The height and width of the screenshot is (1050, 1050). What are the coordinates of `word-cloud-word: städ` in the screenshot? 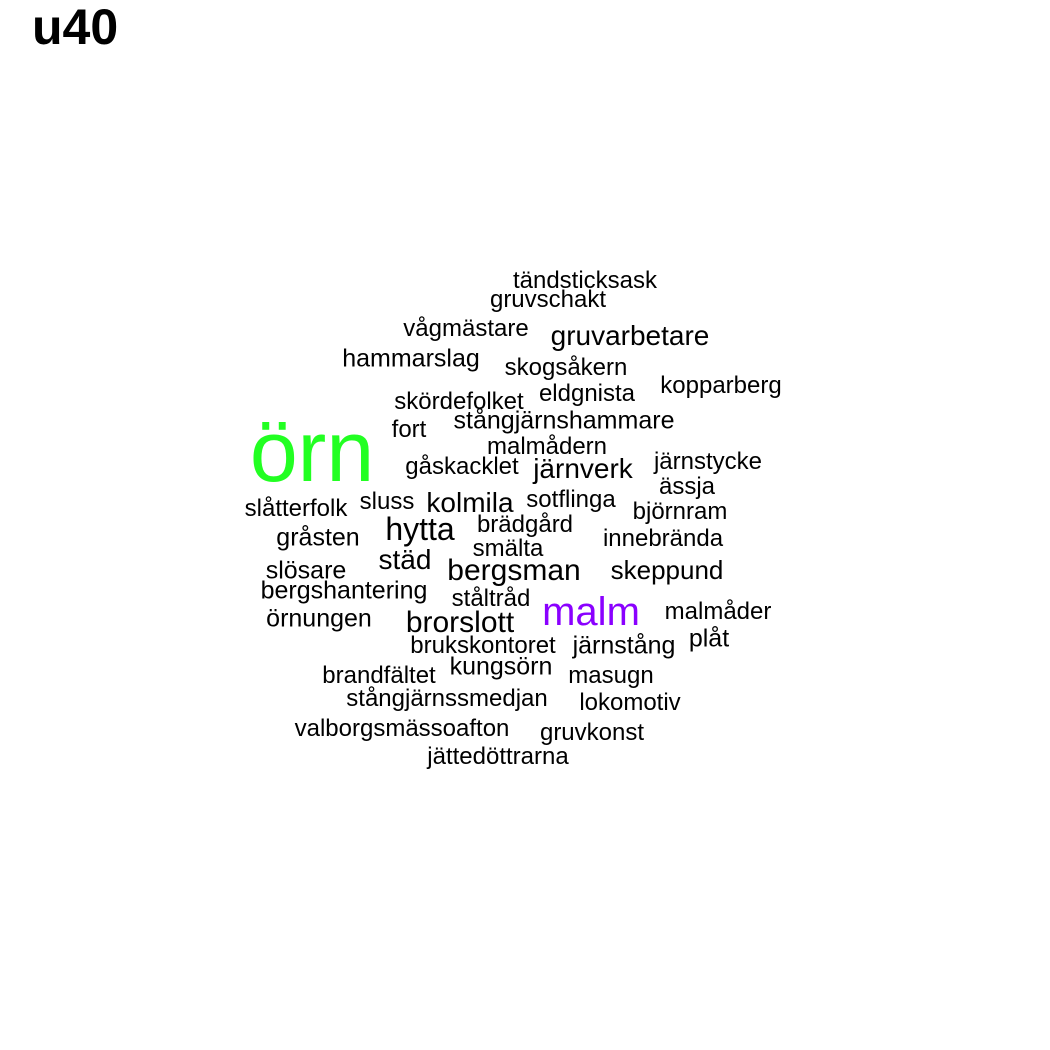 It's located at (405, 559).